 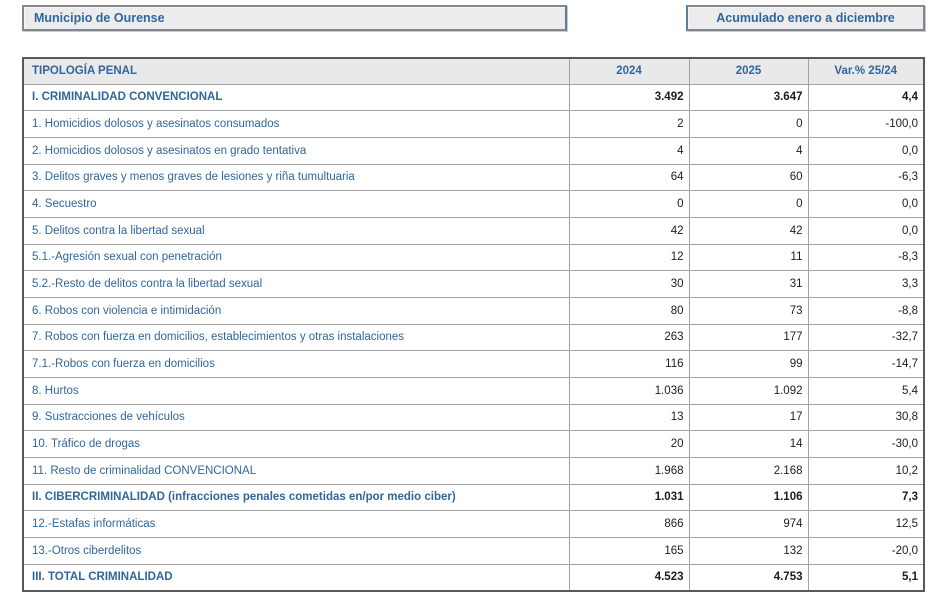 What do you see at coordinates (629, 524) in the screenshot?
I see `value-2024: 866` at bounding box center [629, 524].